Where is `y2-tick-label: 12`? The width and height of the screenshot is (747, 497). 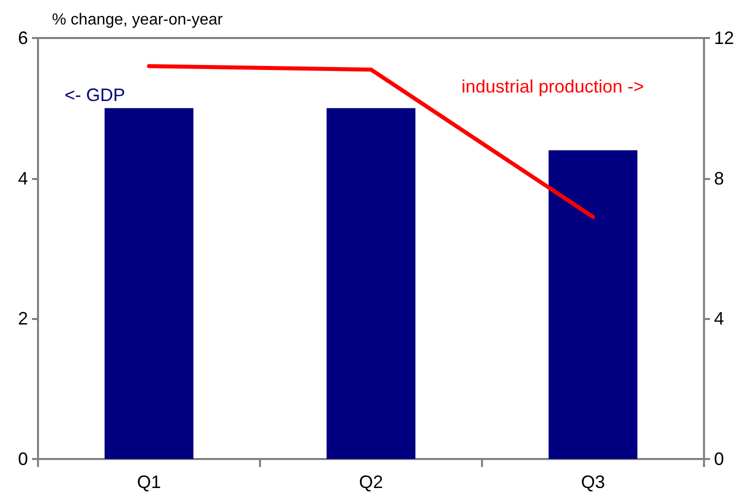
y2-tick-label: 12 is located at coordinates (724, 38).